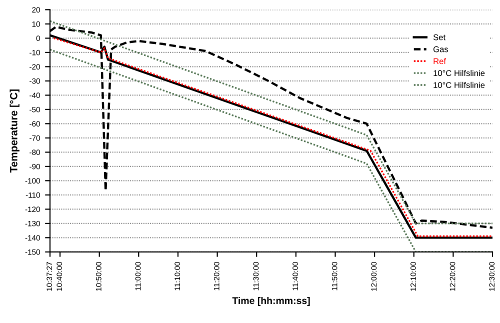 The image size is (500, 323). Describe the element at coordinates (271, 301) in the screenshot. I see `x-axis-title: Time [hh:mm:ss]` at that location.